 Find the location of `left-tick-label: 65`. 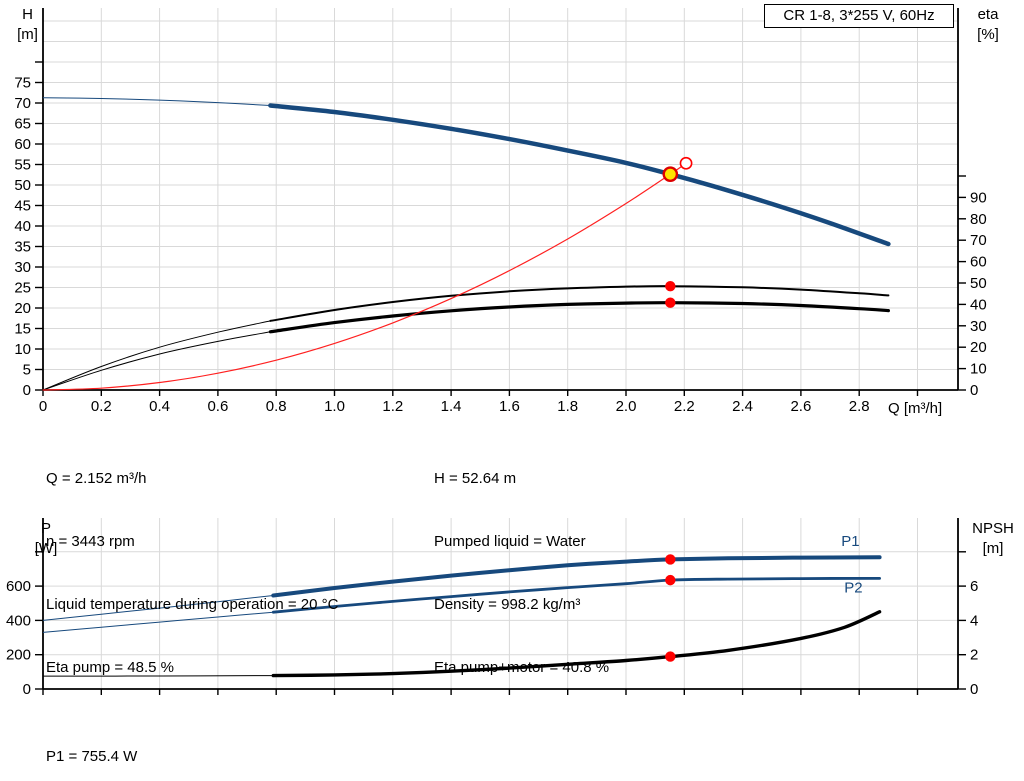

left-tick-label: 65 is located at coordinates (22, 124).